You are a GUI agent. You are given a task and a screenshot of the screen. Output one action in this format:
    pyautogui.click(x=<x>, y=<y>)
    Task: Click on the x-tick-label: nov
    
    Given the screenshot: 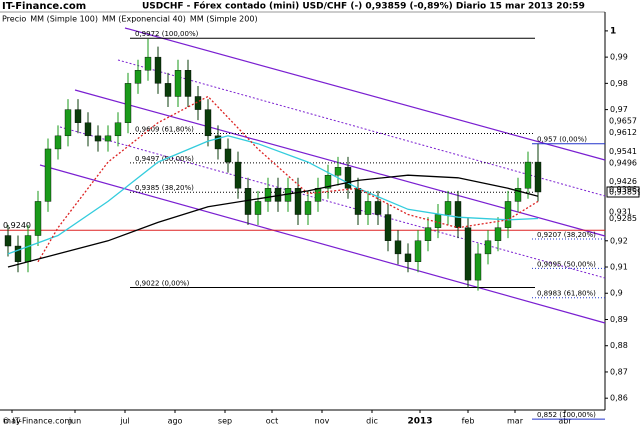 What is the action you would take?
    pyautogui.click(x=322, y=421)
    